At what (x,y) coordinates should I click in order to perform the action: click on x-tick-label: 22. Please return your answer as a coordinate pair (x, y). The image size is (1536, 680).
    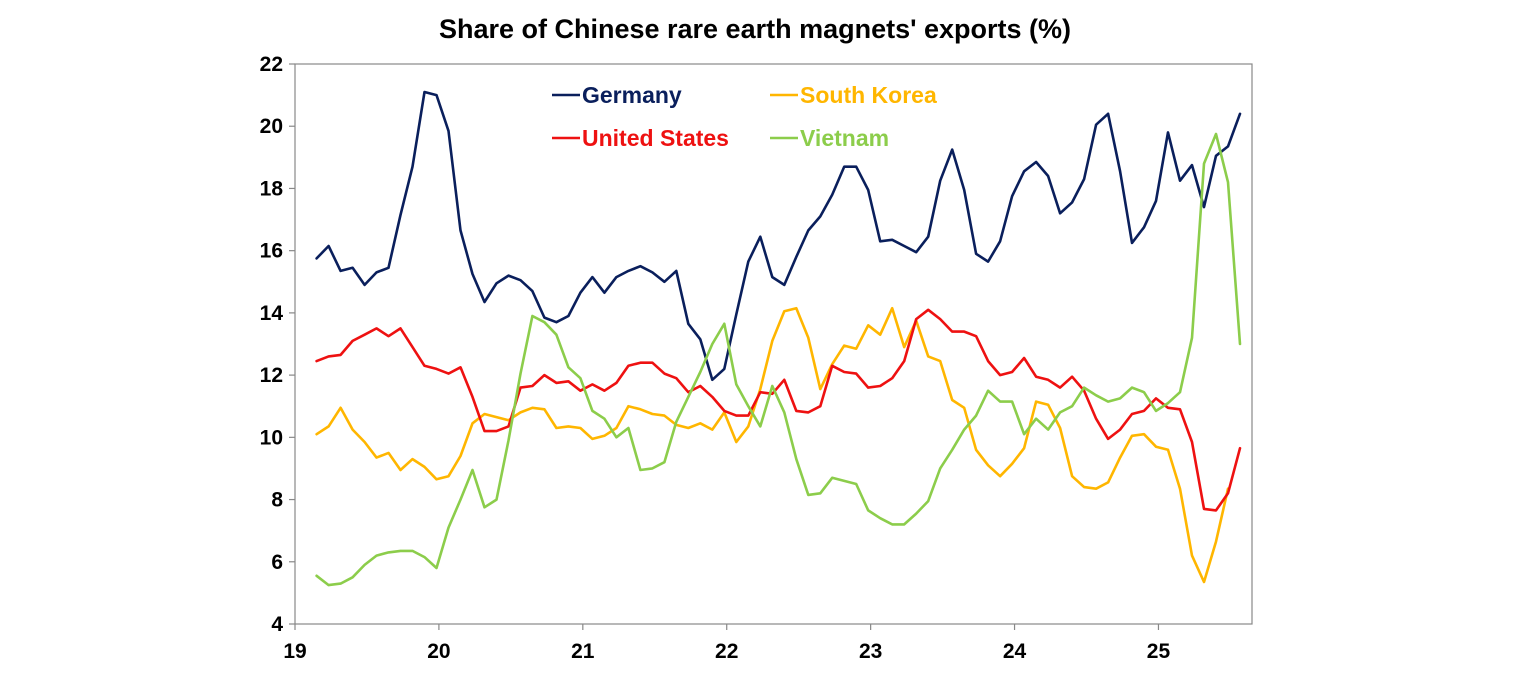
    Looking at the image, I should click on (726, 651).